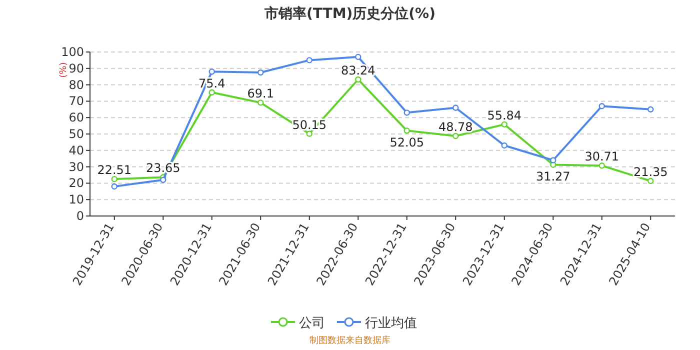  I want to click on data-label: 55.84, so click(504, 115).